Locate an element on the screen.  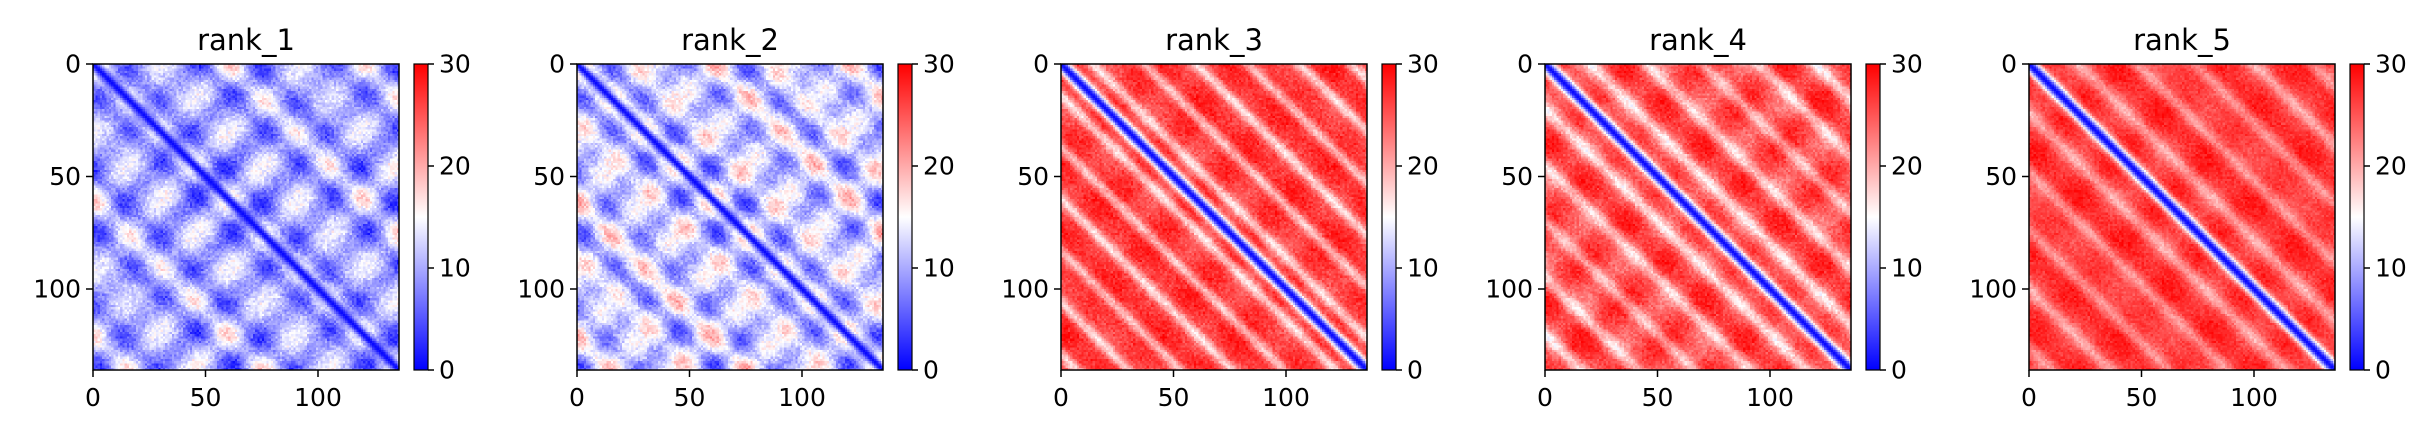
panel-title: rank_1 is located at coordinates (246, 40).